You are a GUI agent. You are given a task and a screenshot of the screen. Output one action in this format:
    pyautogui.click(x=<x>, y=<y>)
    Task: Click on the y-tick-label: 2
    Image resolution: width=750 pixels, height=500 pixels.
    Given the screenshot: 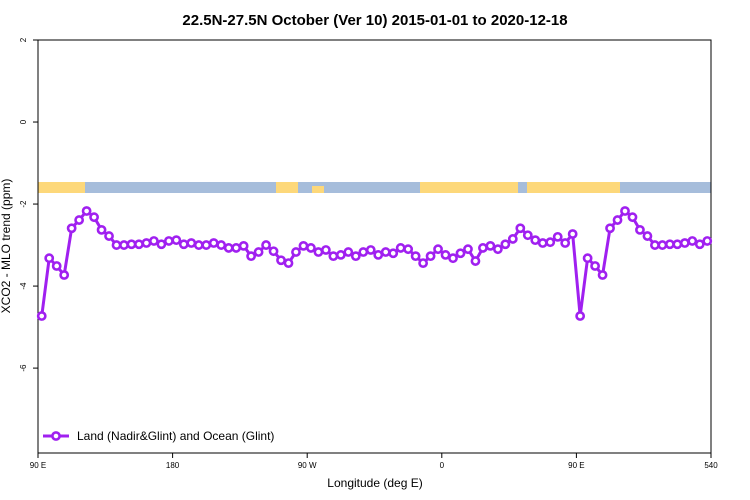 What is the action you would take?
    pyautogui.click(x=23, y=39)
    